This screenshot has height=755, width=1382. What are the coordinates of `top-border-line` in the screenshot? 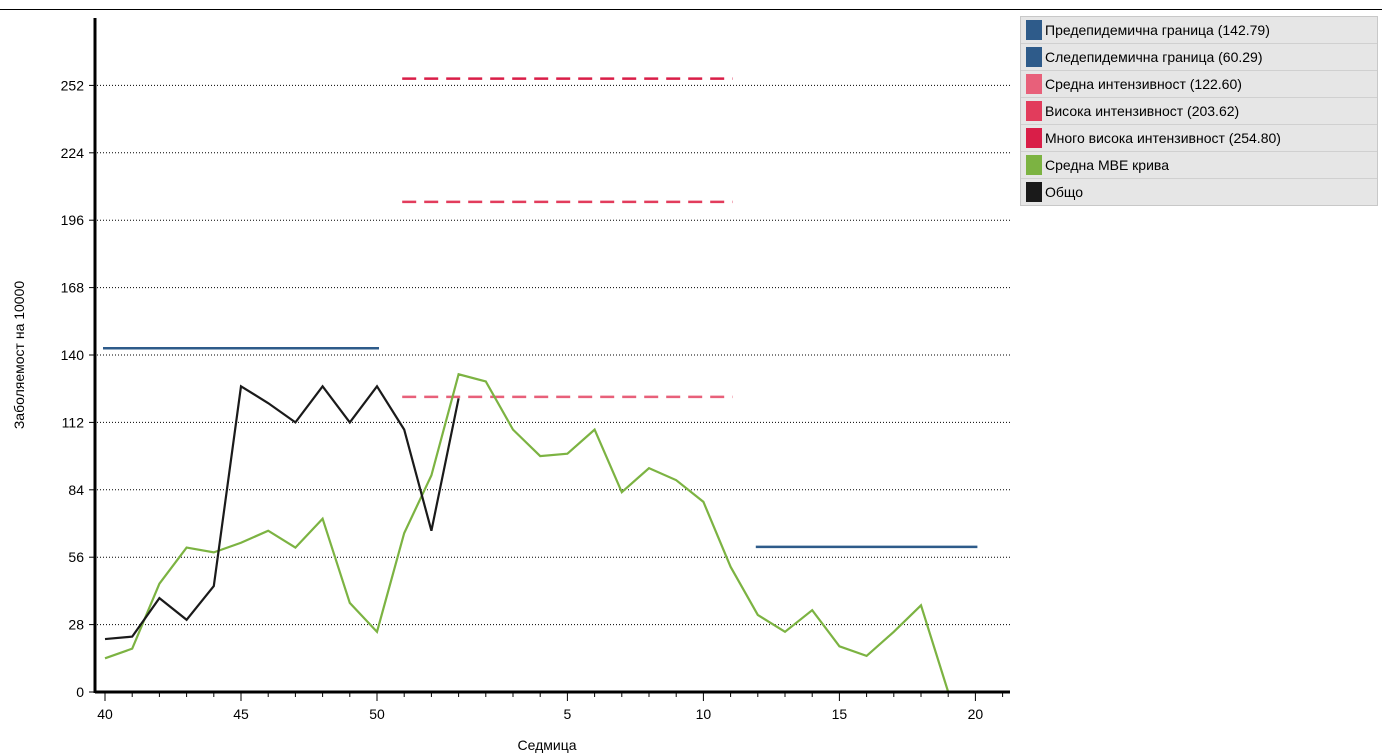 It's located at (691, 9).